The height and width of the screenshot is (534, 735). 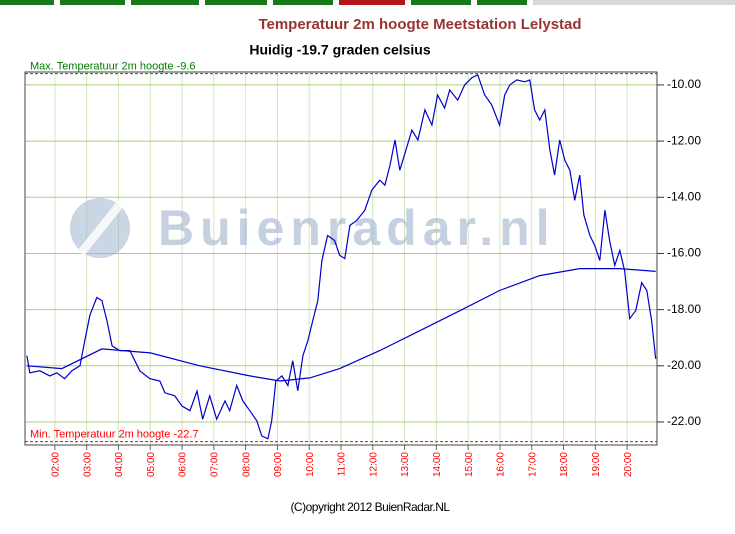 I want to click on watermark: Buienradar.nl, so click(x=357, y=228).